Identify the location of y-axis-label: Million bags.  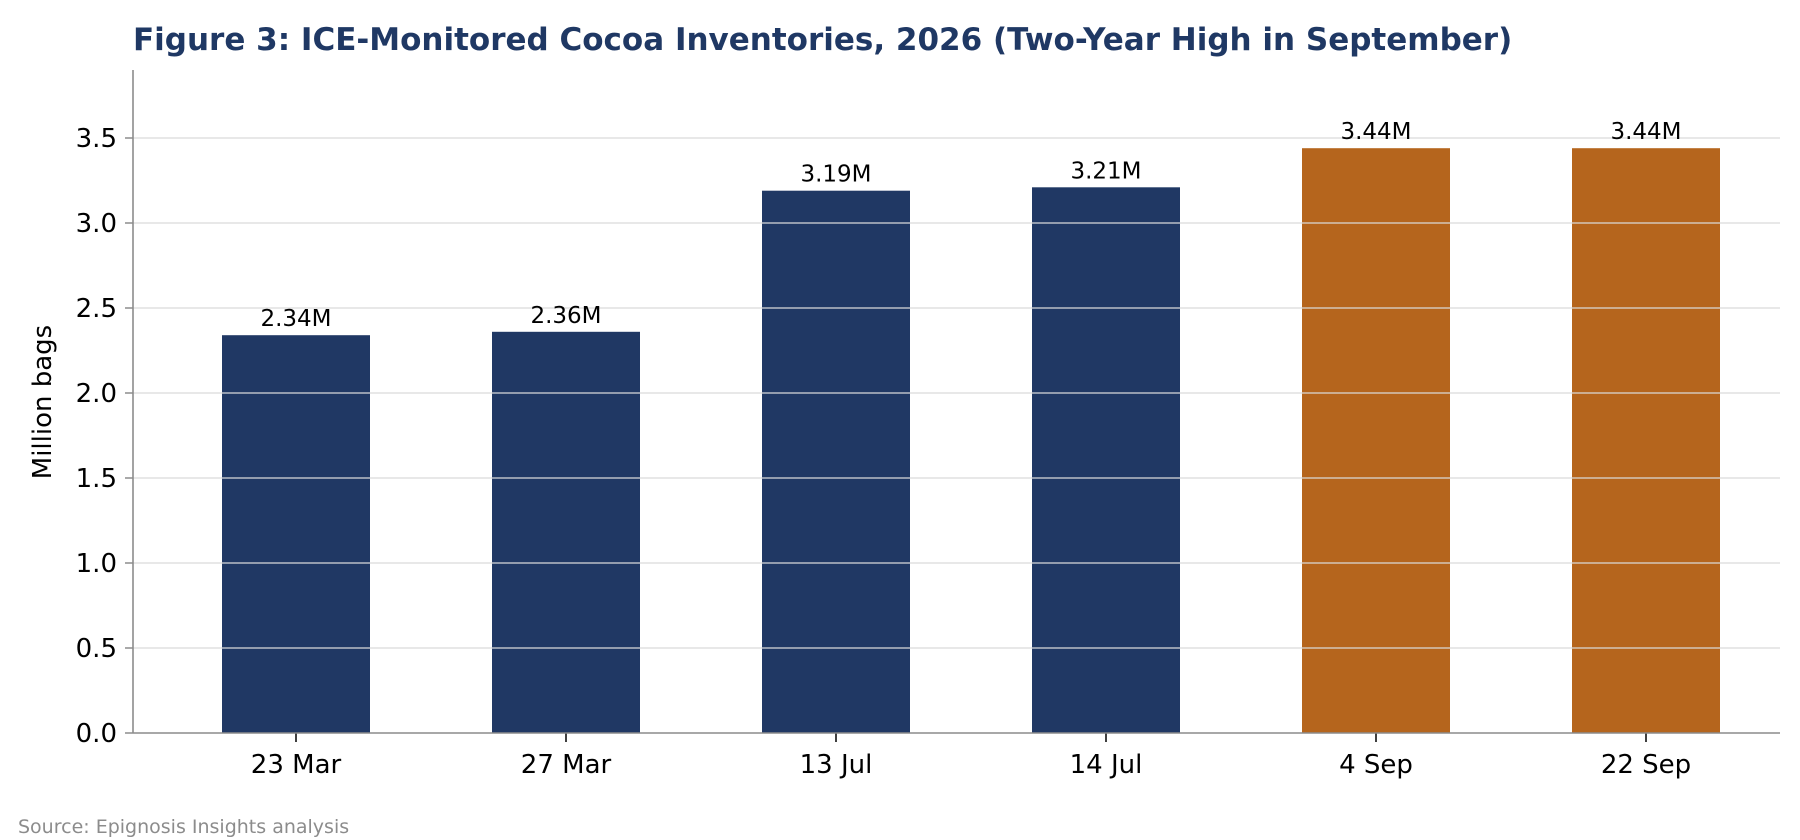
(43, 402).